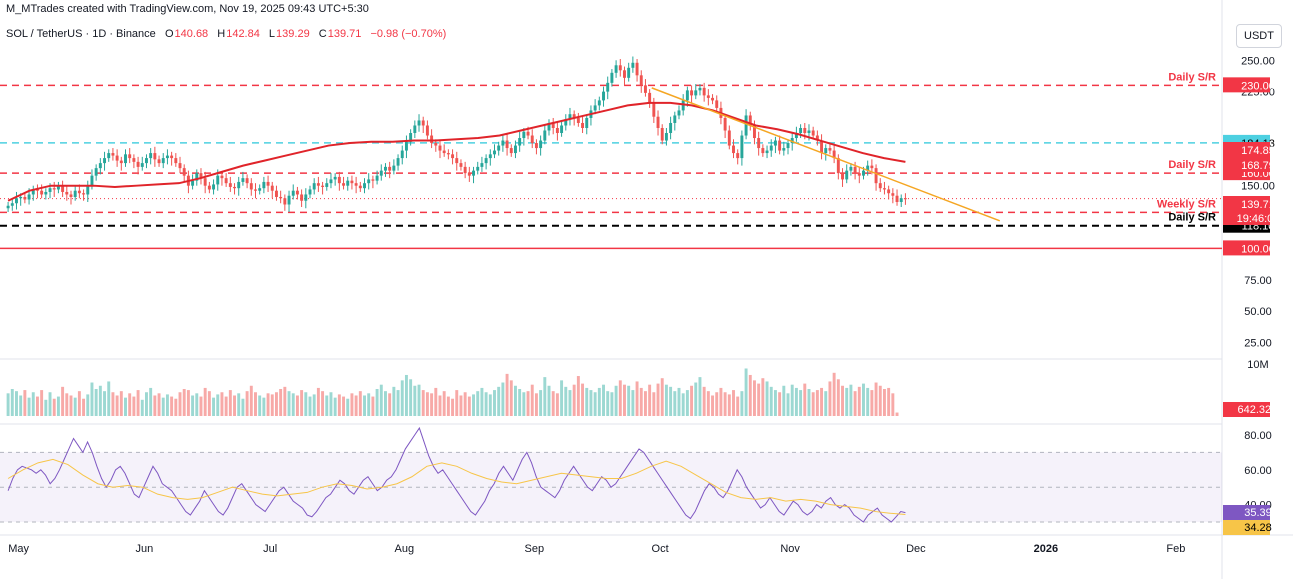 Image resolution: width=1293 pixels, height=579 pixels. Describe the element at coordinates (1259, 410) in the screenshot. I see `volume-last-value: 642.32K` at that location.